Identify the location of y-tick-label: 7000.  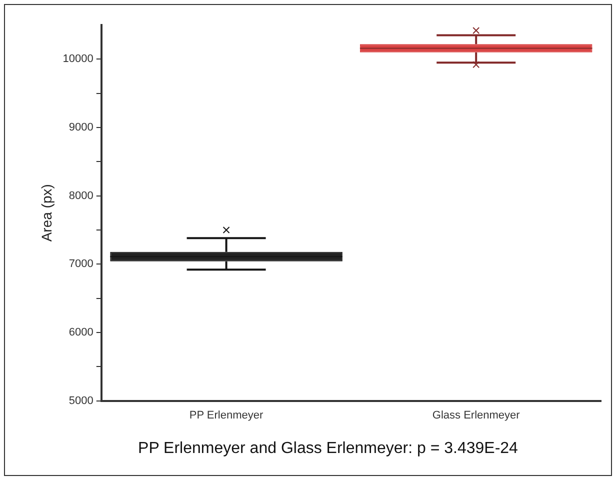
(81, 264).